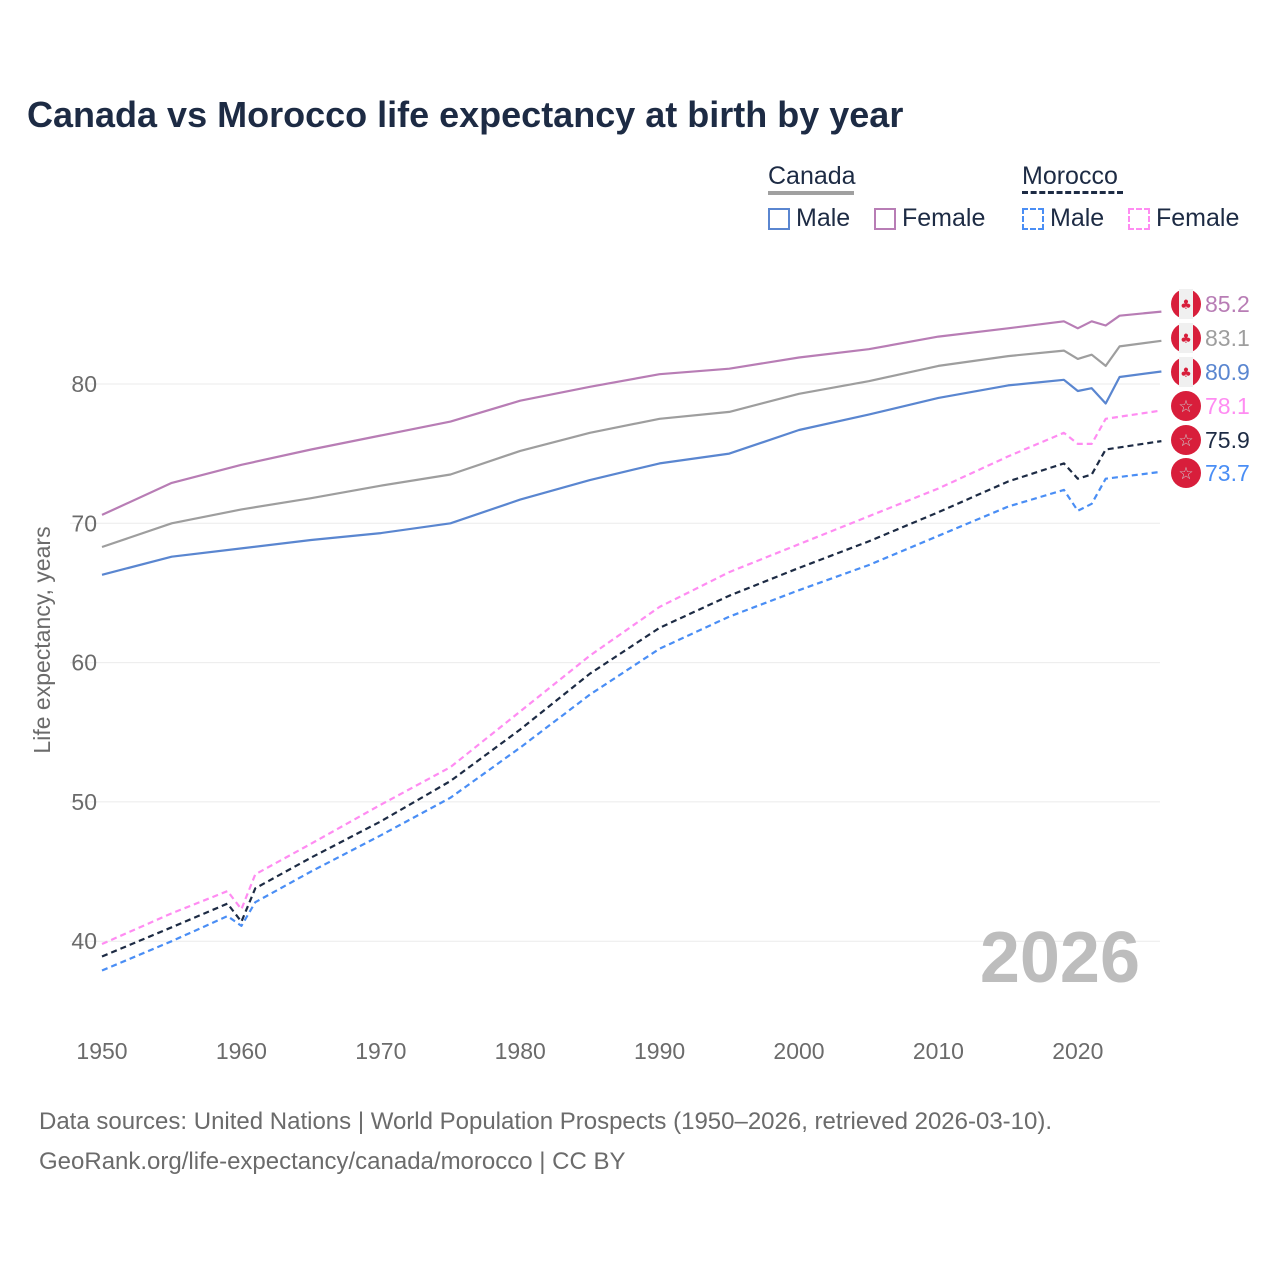  What do you see at coordinates (811, 193) in the screenshot?
I see `legend-canada-line` at bounding box center [811, 193].